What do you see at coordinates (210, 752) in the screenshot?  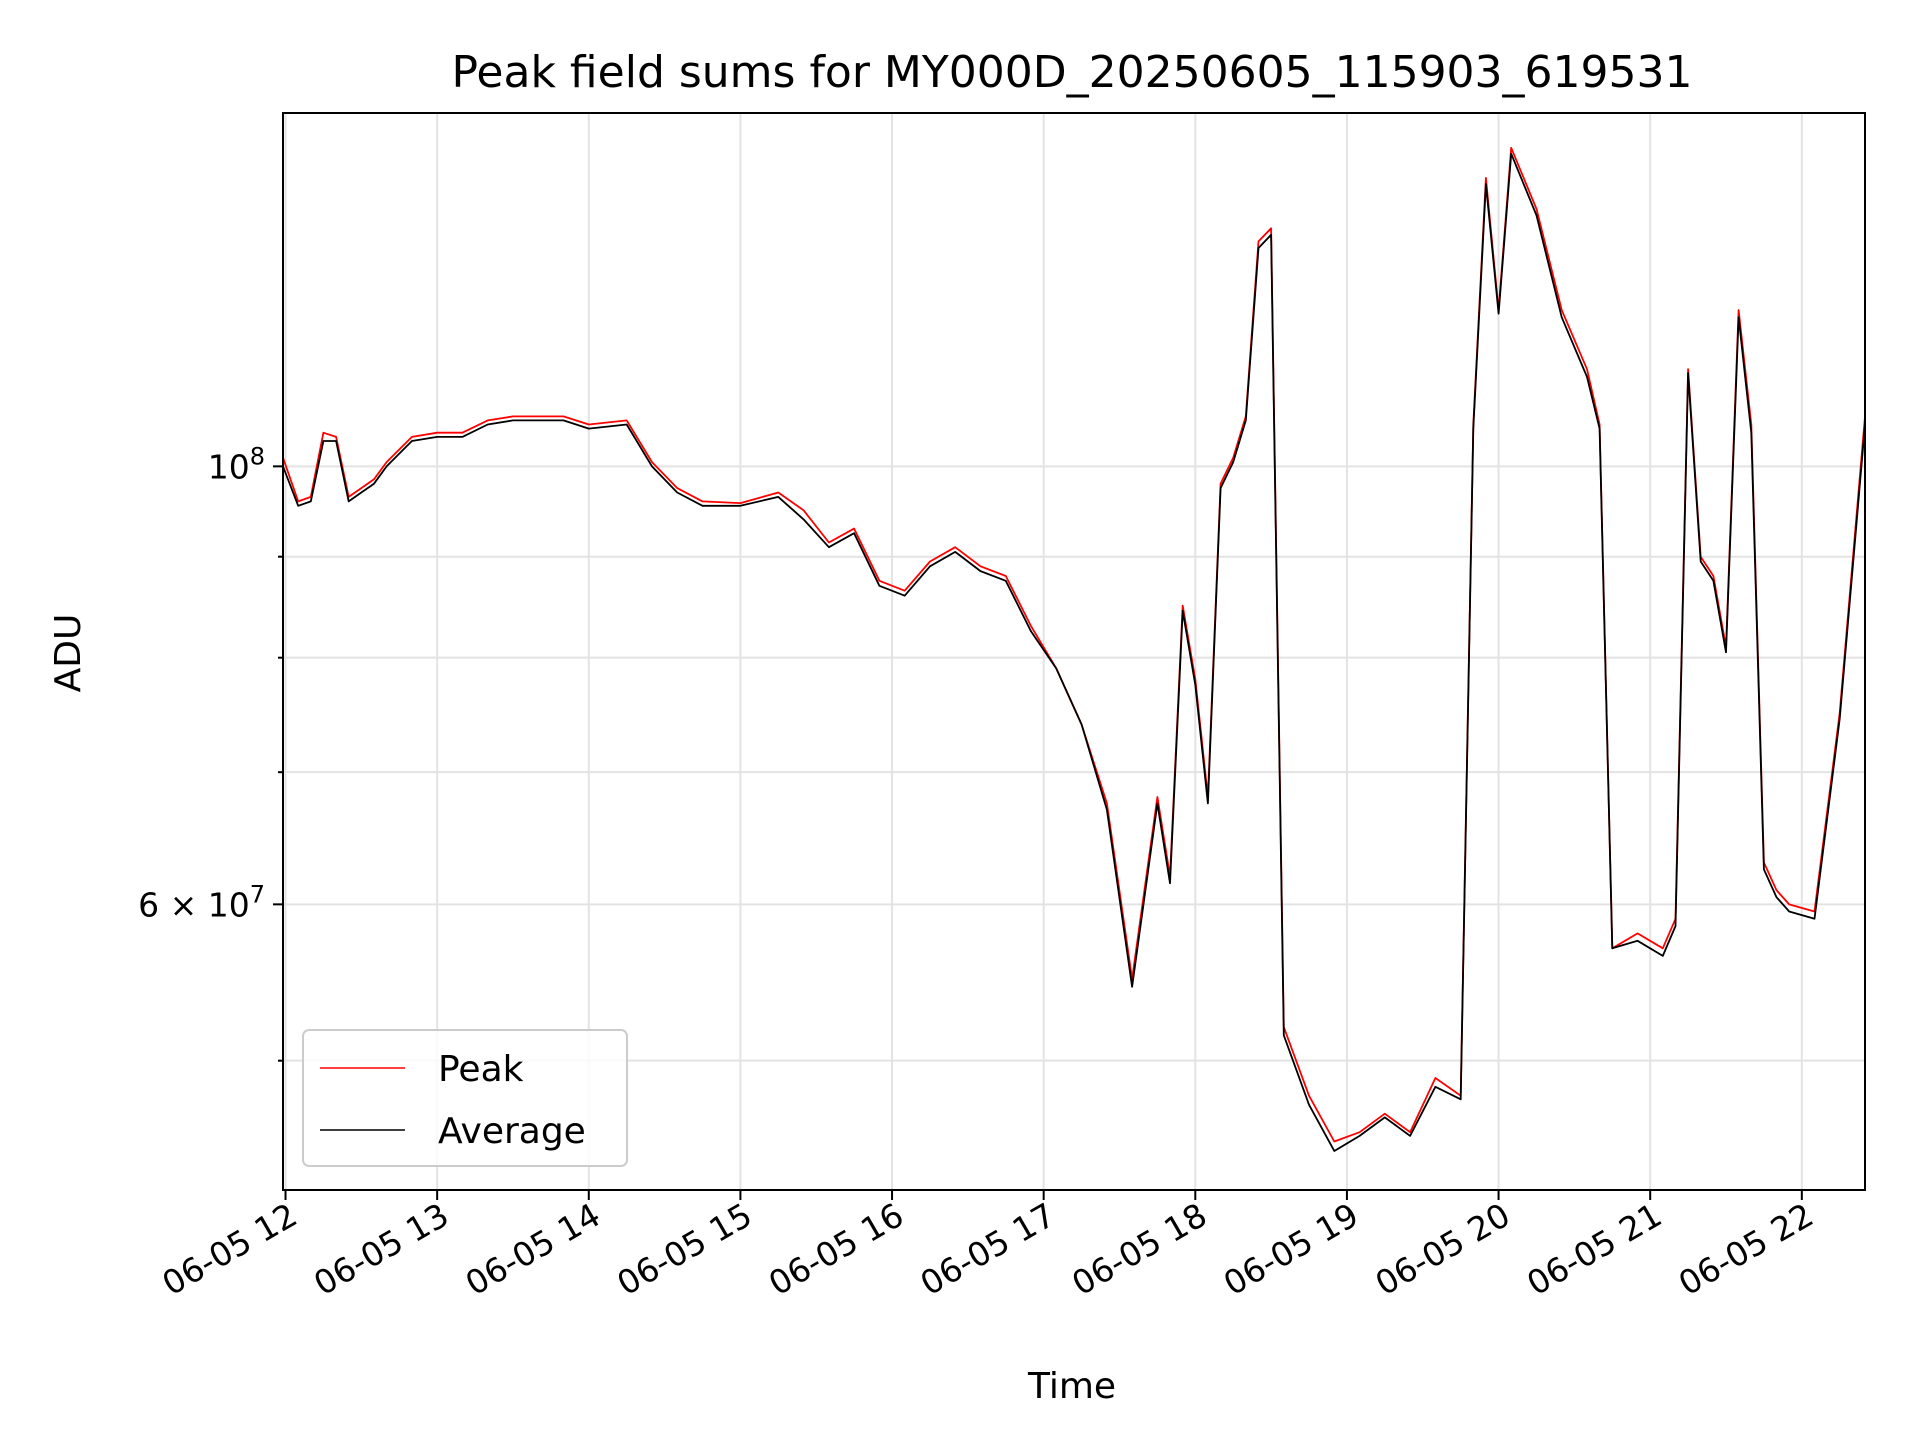 I see `y-axis-ticks: 108 6 × 107` at bounding box center [210, 752].